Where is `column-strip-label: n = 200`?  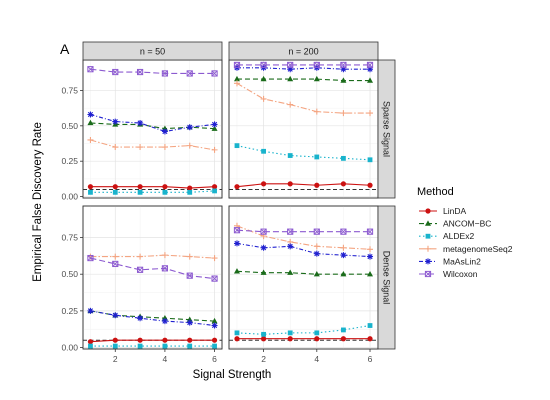 column-strip-label: n = 200 is located at coordinates (303, 52).